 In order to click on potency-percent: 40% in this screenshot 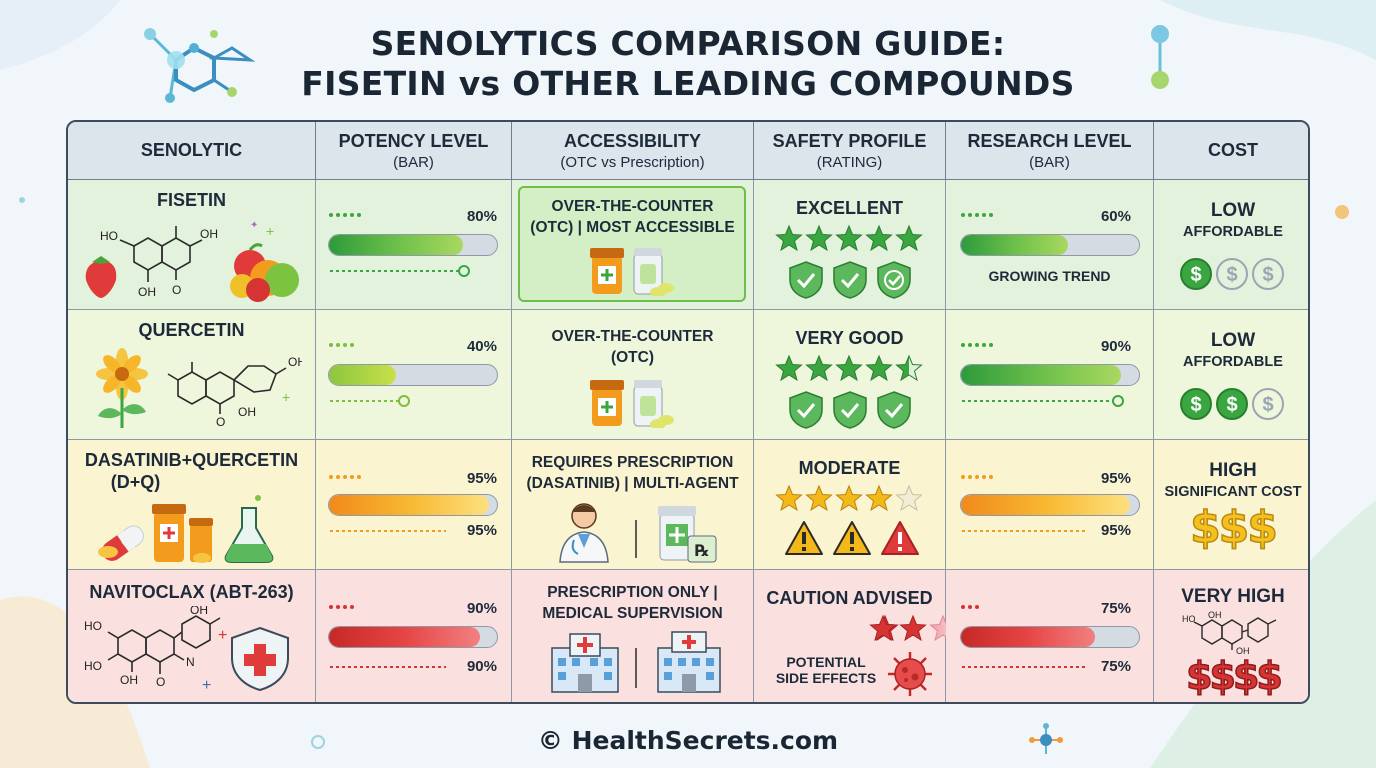, I will do `click(481, 346)`.